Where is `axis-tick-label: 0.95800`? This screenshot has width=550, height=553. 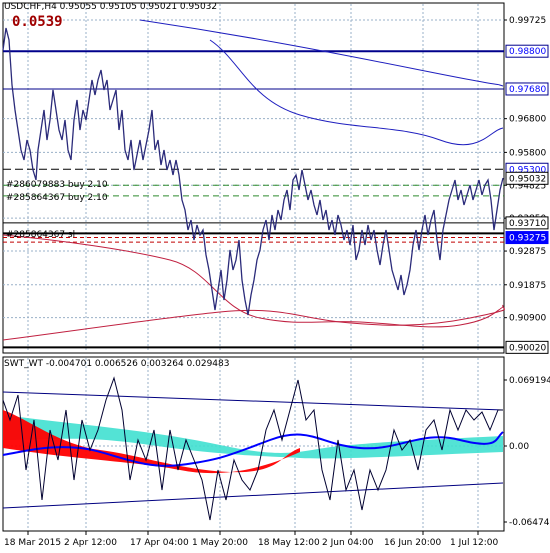 axis-tick-label: 0.95800 is located at coordinates (527, 153).